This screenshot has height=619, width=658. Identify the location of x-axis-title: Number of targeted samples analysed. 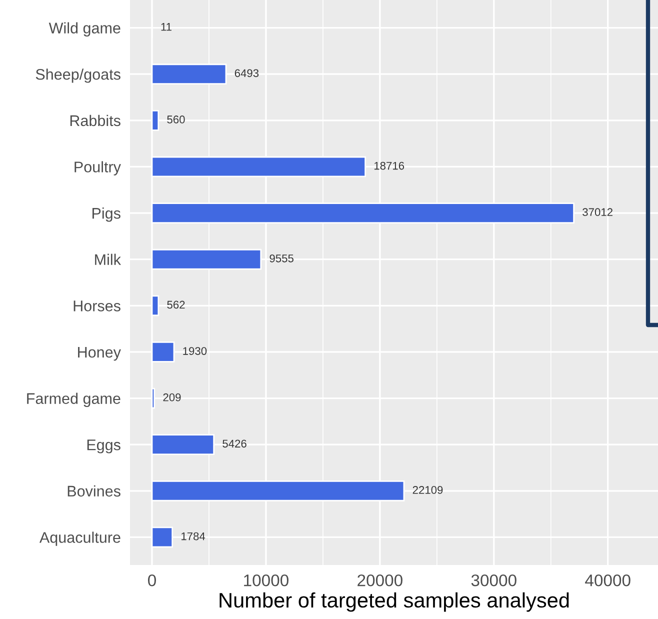
(394, 602).